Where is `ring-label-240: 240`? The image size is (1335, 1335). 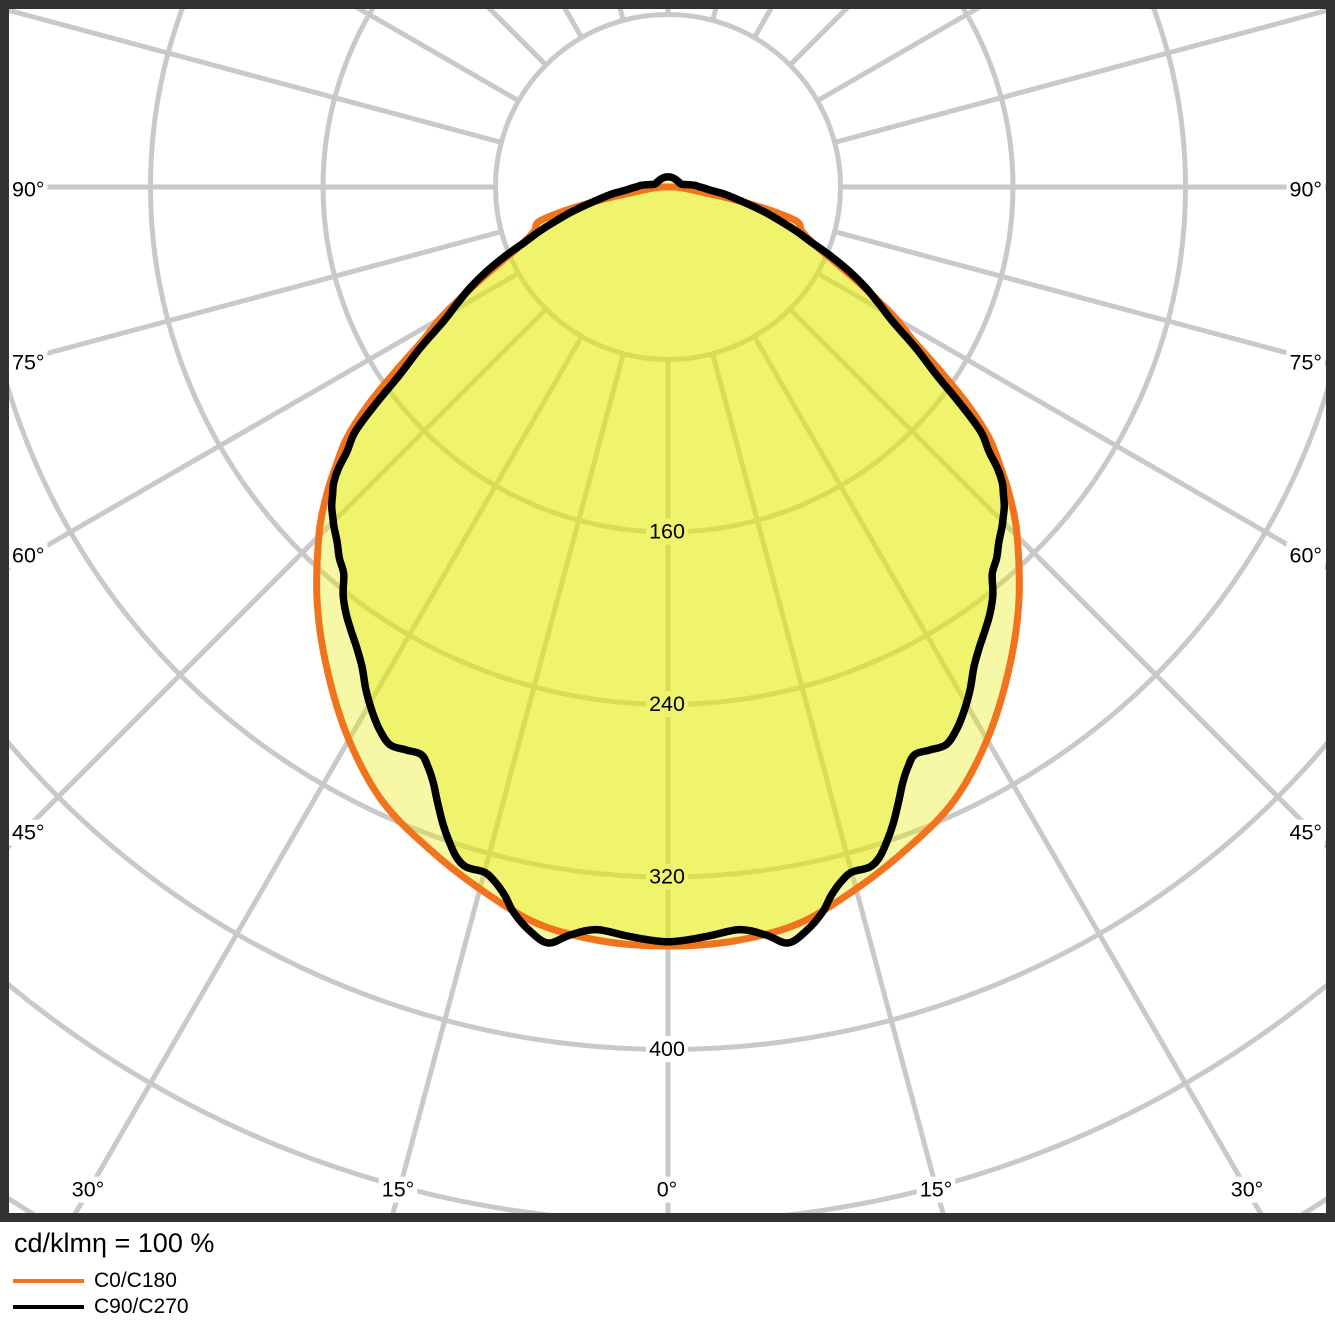
ring-label-240: 240 is located at coordinates (667, 704).